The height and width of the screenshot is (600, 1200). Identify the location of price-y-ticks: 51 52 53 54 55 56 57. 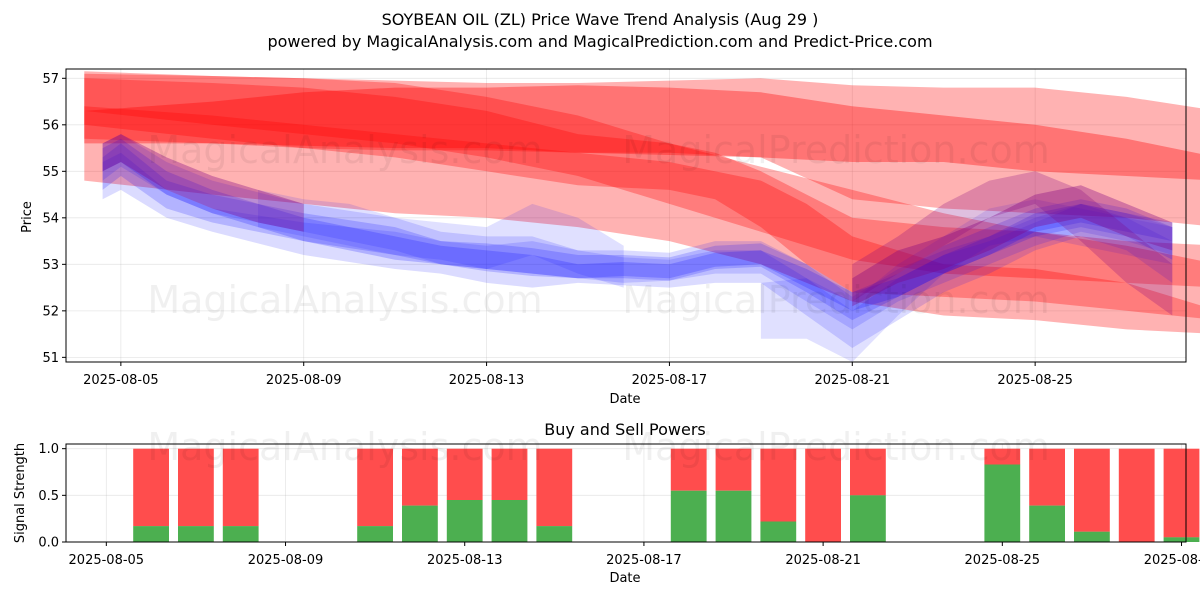
(54, 219).